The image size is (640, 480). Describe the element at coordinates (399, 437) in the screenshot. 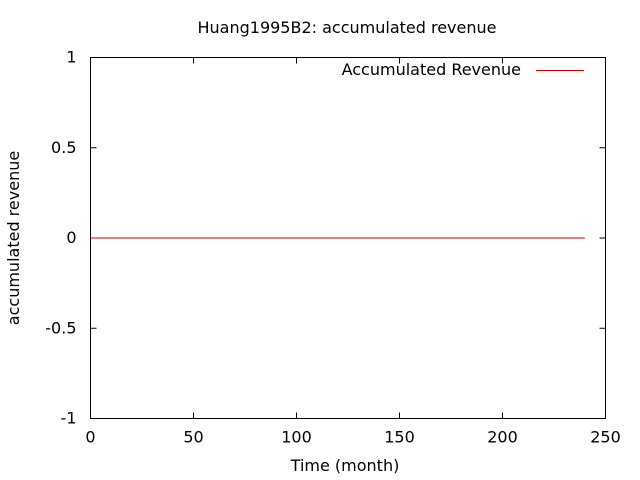

I see `x-tick-label: 150` at that location.